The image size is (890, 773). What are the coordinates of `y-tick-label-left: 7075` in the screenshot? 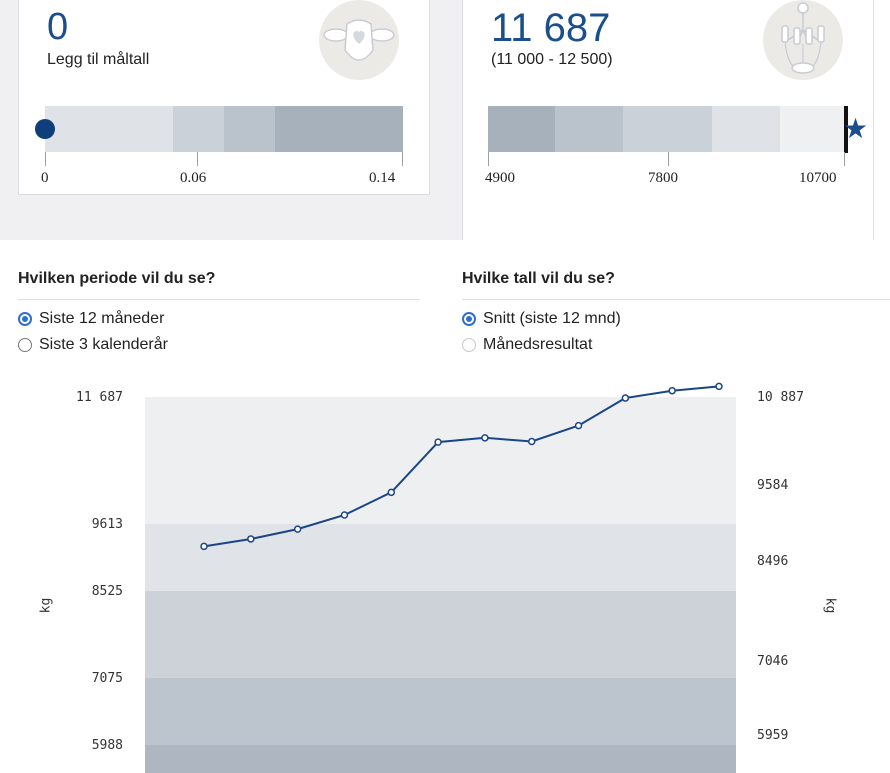 It's located at (107, 678).